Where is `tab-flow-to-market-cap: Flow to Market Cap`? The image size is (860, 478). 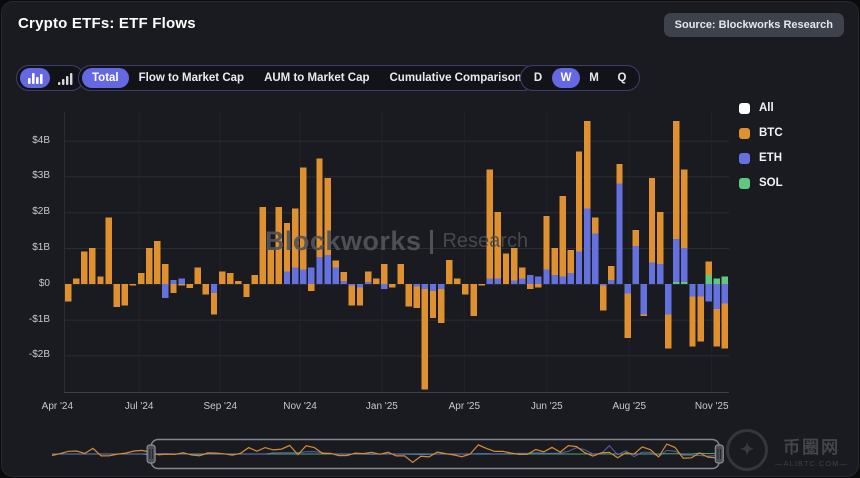 tab-flow-to-market-cap: Flow to Market Cap is located at coordinates (191, 78).